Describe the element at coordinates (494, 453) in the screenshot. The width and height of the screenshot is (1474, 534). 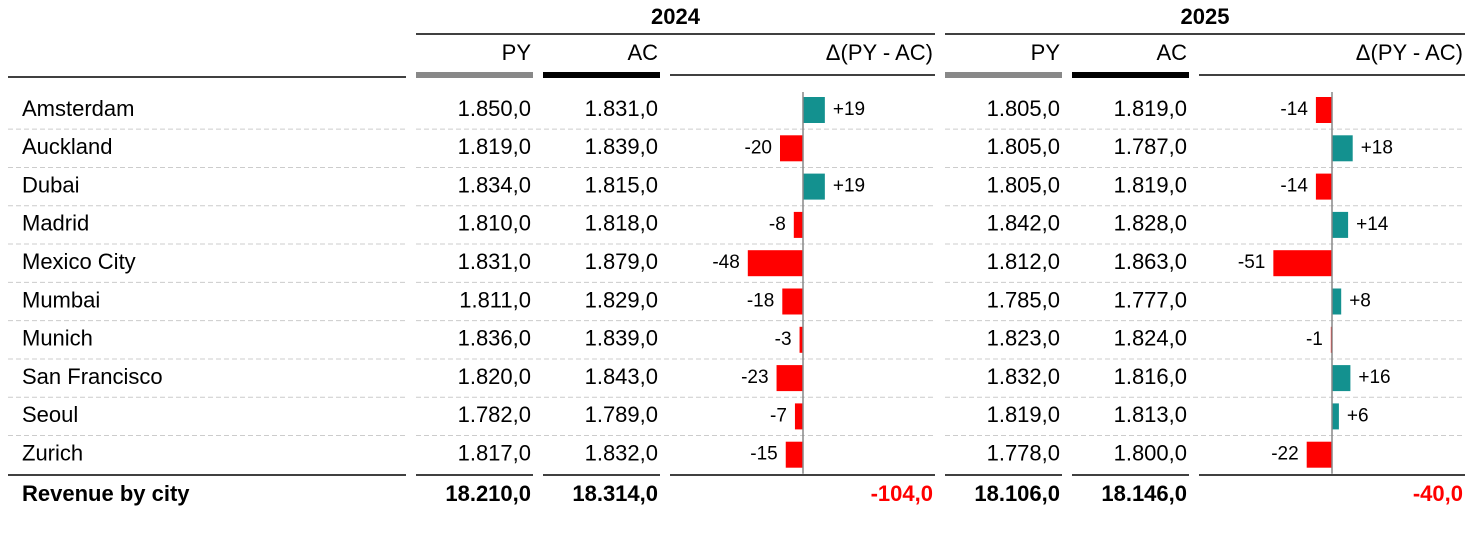
I see `py-value: 1.817,0` at that location.